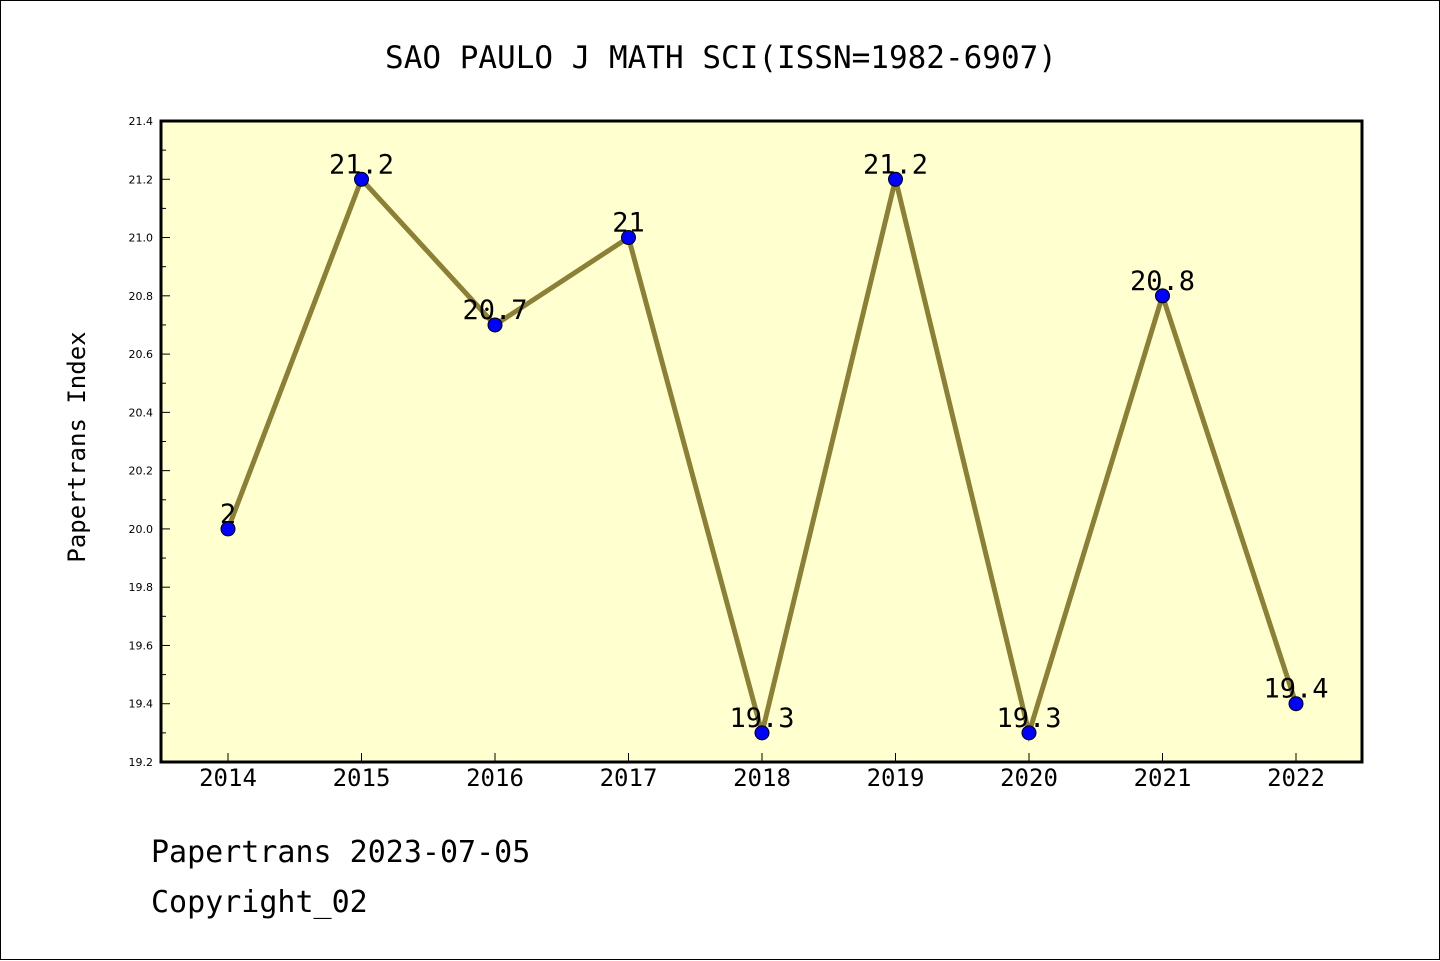 Image resolution: width=1440 pixels, height=961 pixels. Describe the element at coordinates (228, 778) in the screenshot. I see `x-tick-label-0: 2014` at that location.